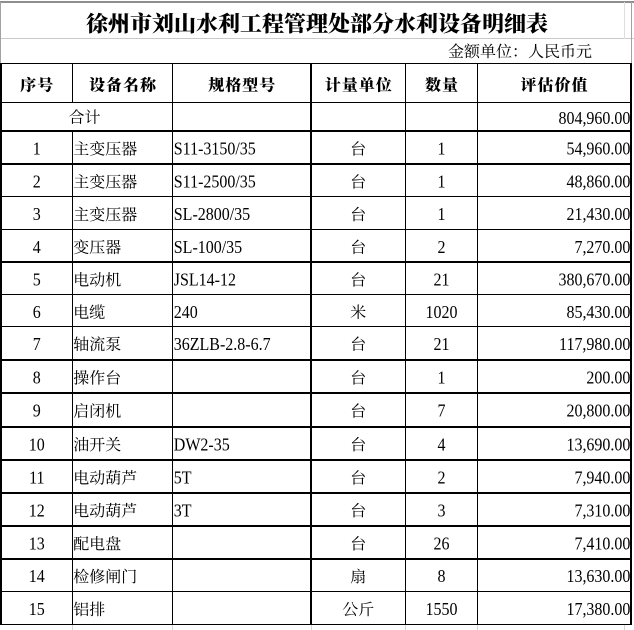 The width and height of the screenshot is (634, 630). Describe the element at coordinates (37, 280) in the screenshot. I see `svg-text: 5` at that location.